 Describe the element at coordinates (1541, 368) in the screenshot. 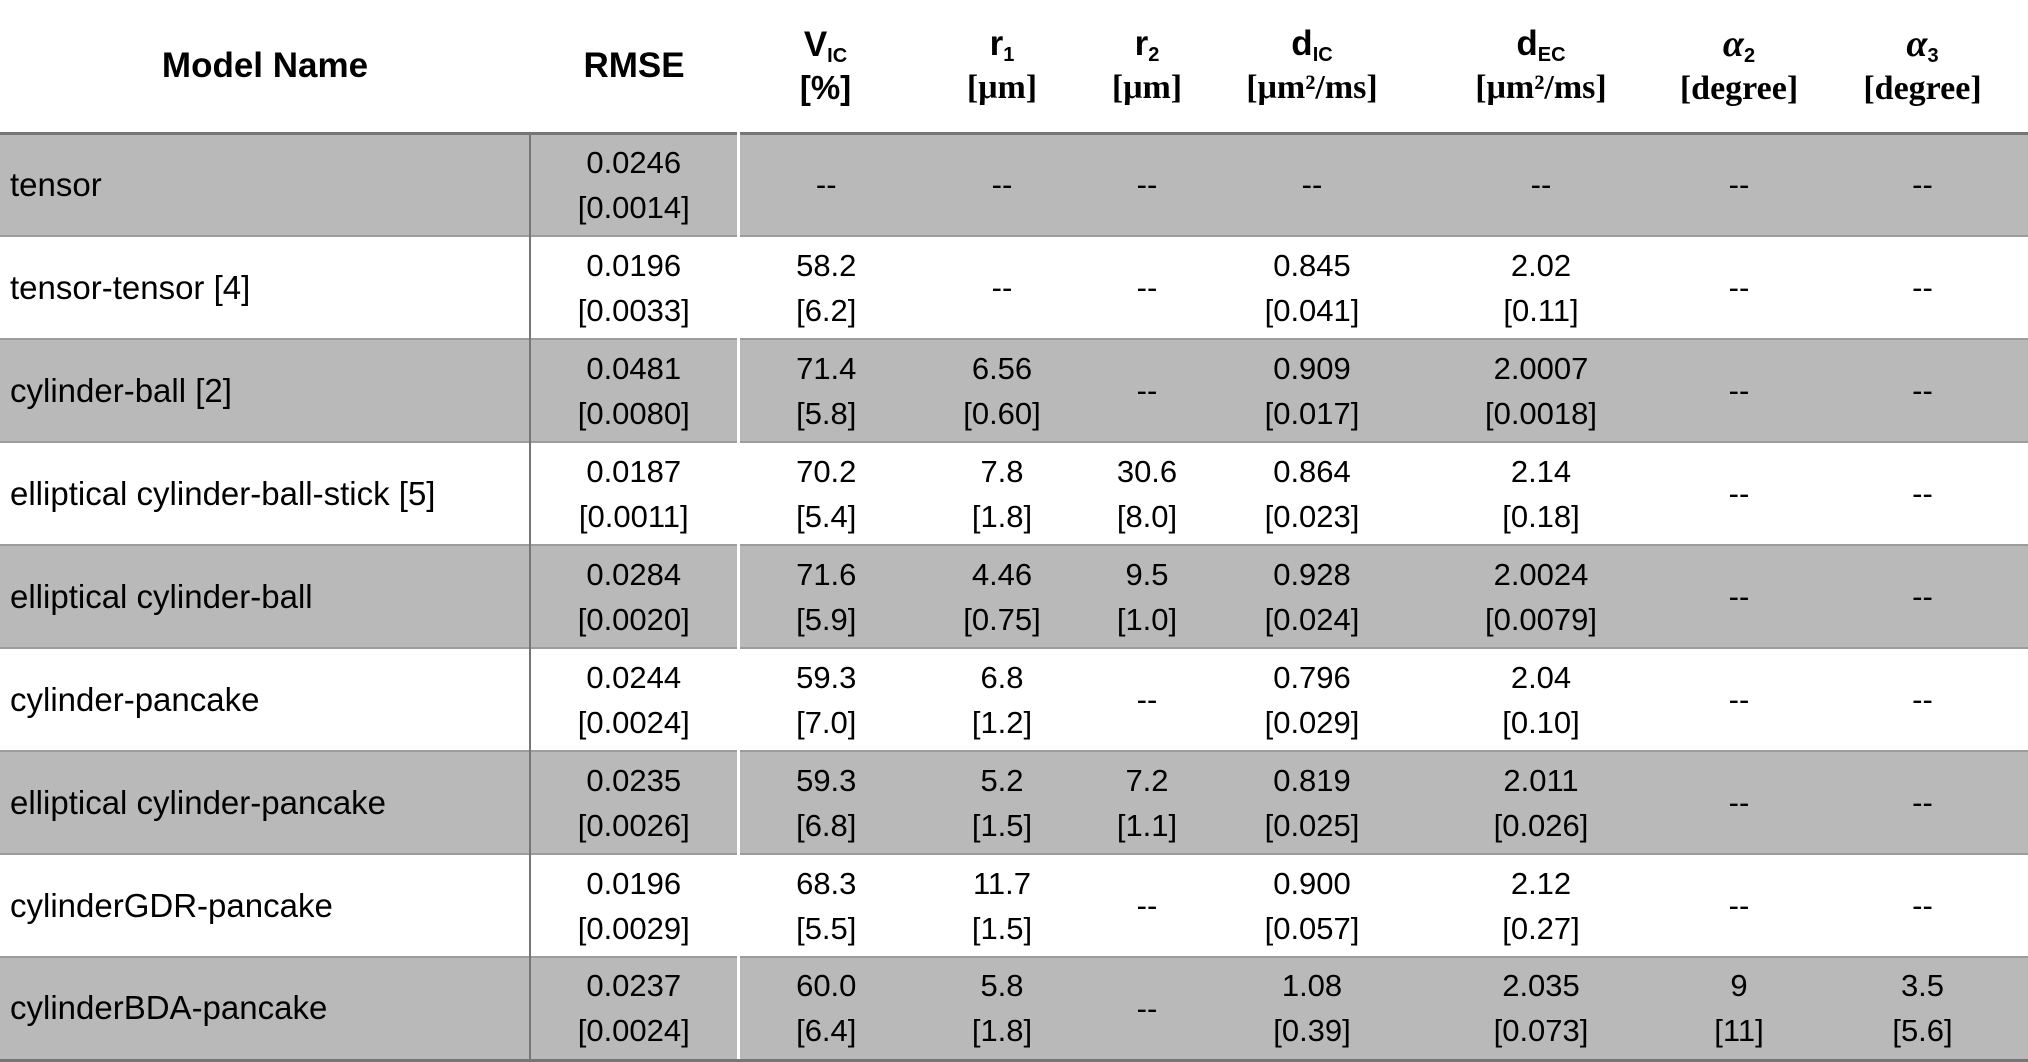

I see `cell-value: 2.0007` at that location.